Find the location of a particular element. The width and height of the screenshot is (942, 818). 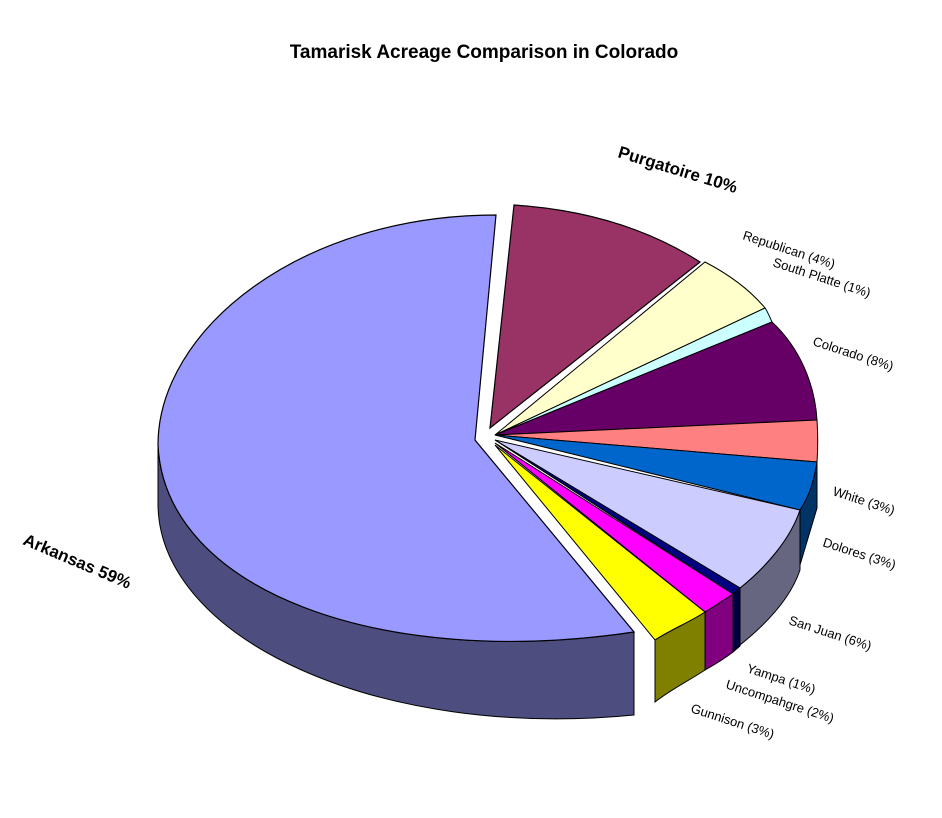

slice-san-juan is located at coordinates (647, 514).